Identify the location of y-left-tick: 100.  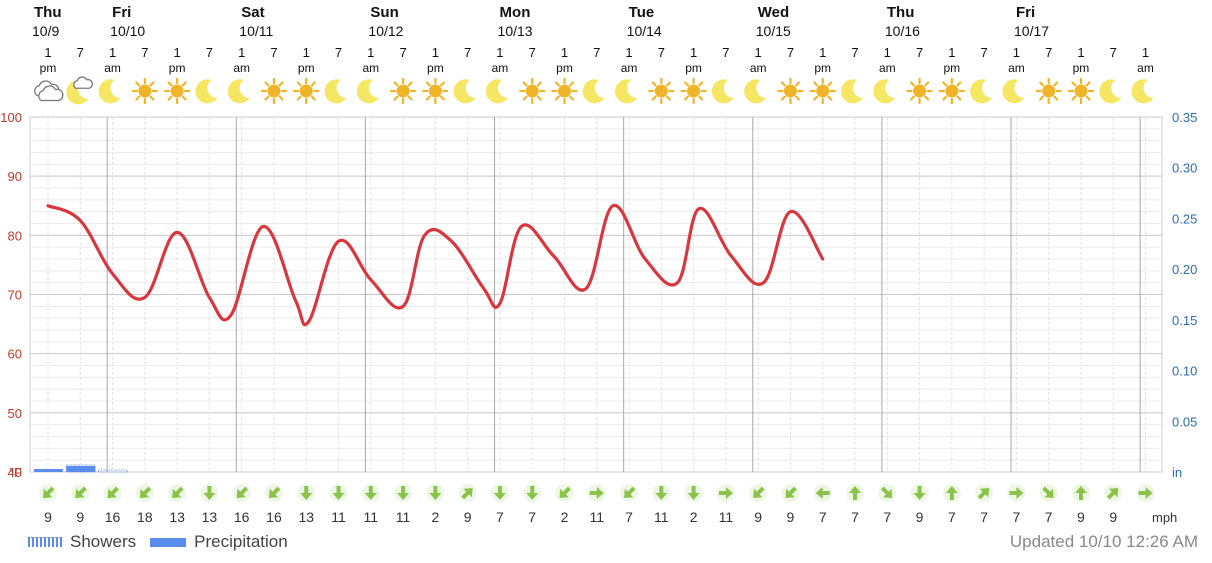
(11, 117).